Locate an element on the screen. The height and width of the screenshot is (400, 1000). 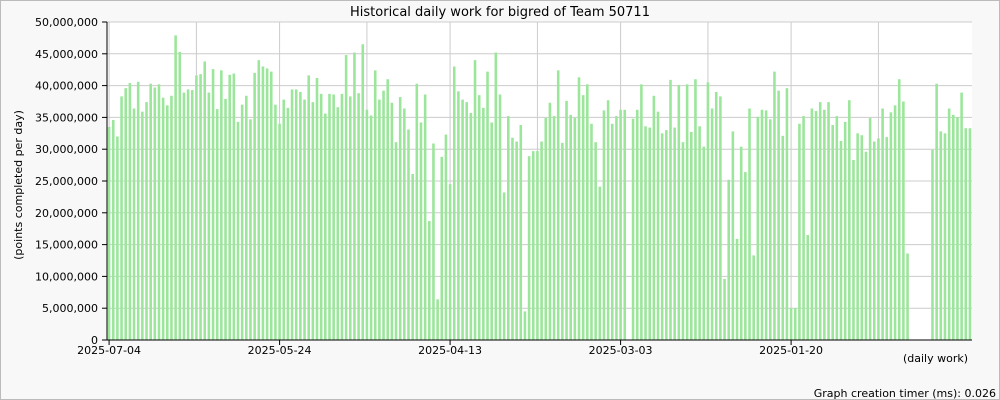
y-tick-label: 0 is located at coordinates (94, 340).